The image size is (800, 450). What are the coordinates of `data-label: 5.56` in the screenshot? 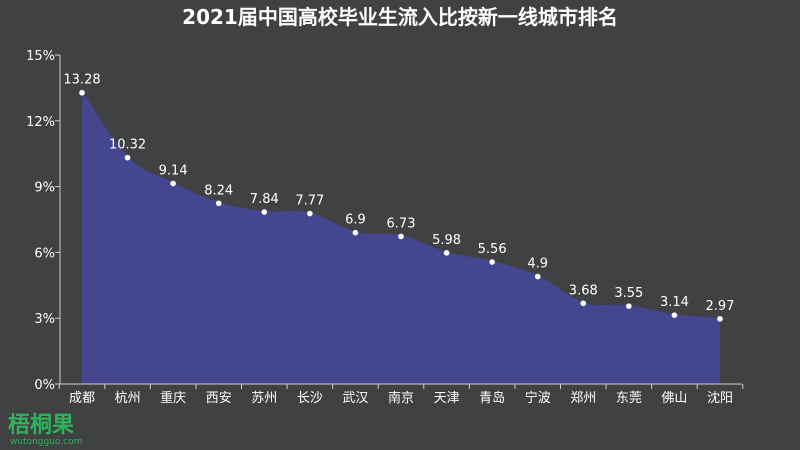 It's located at (492, 249).